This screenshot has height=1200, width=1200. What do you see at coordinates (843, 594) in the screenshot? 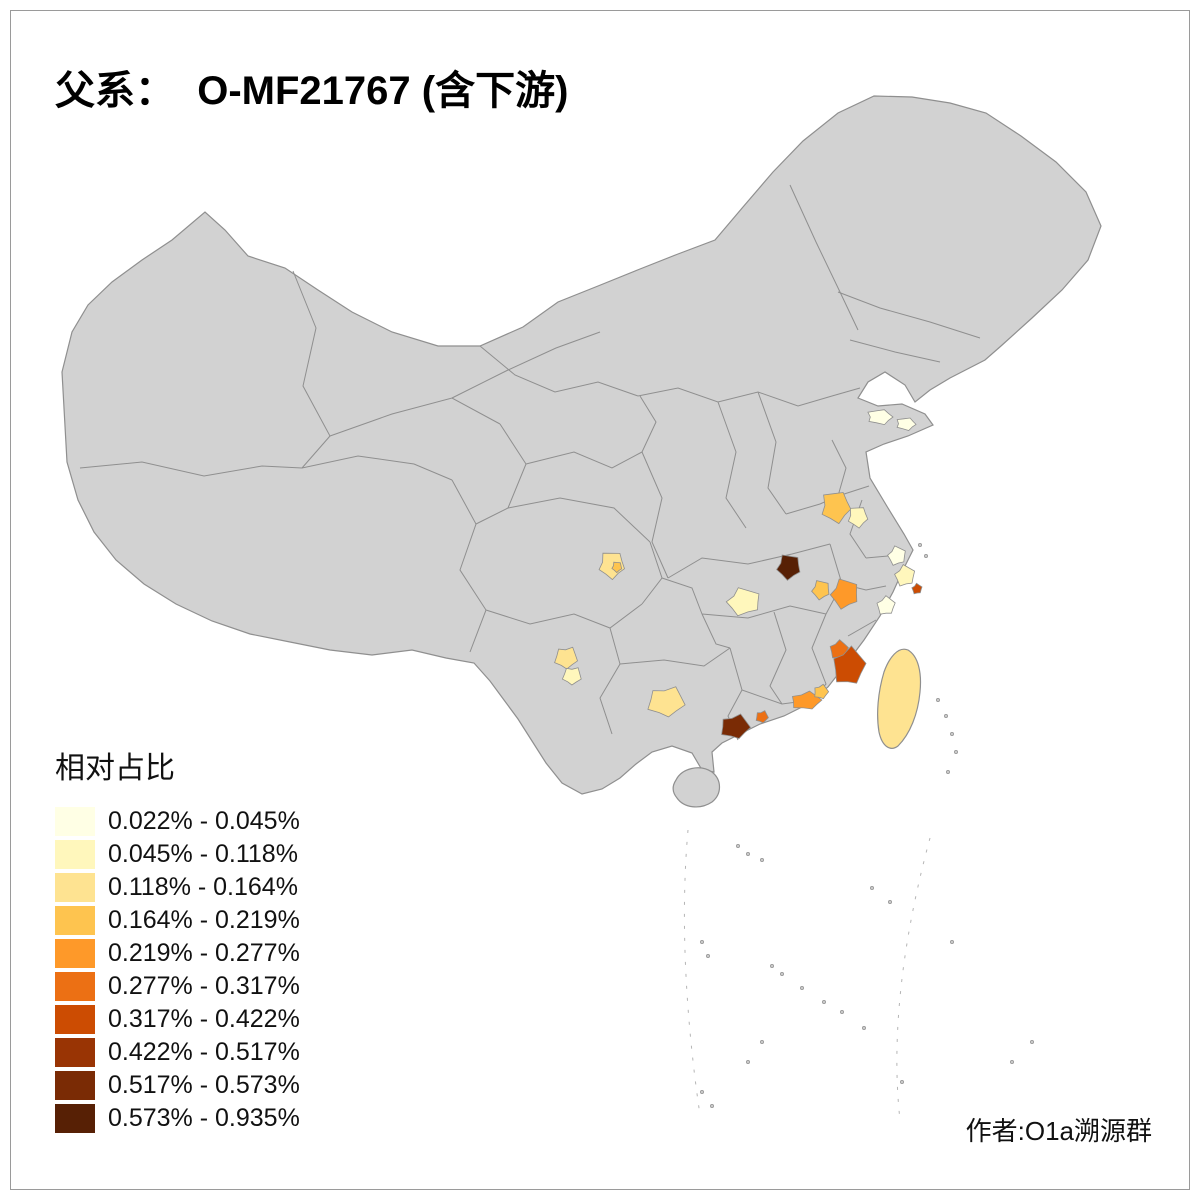
I see `colored-region-jiangxi-north` at bounding box center [843, 594].